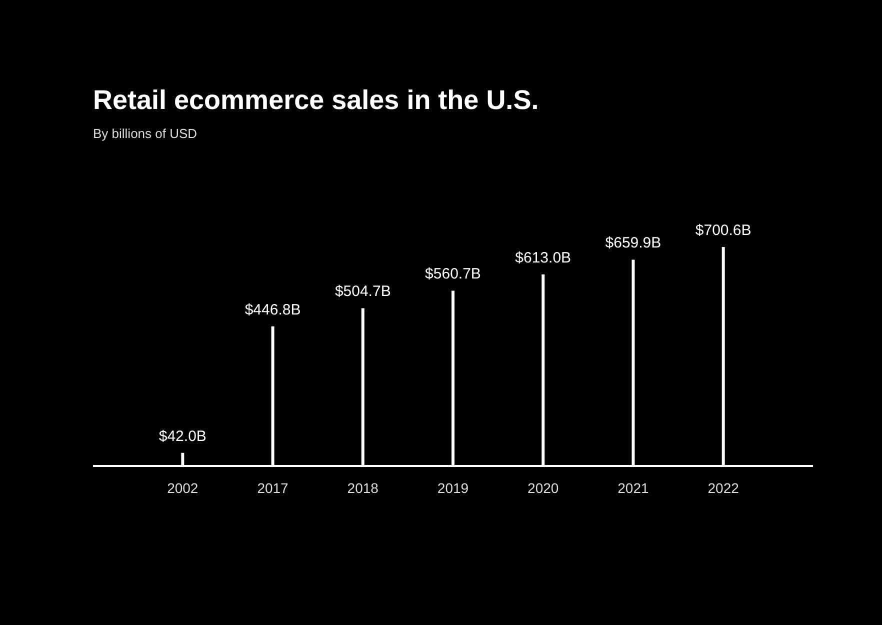 The height and width of the screenshot is (625, 882). What do you see at coordinates (272, 309) in the screenshot?
I see `data-label: $446.8B` at bounding box center [272, 309].